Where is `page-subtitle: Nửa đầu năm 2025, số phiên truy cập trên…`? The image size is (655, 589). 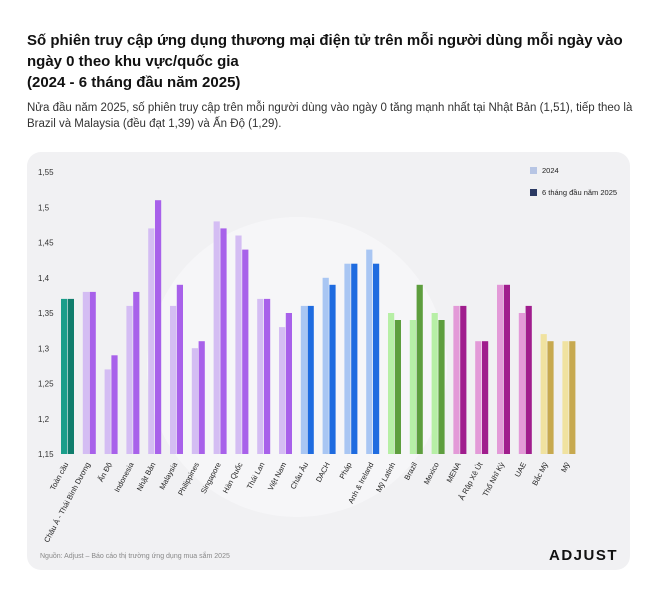
page-subtitle: Nửa đầu năm 2025, số phiên truy cập trên… is located at coordinates (330, 116).